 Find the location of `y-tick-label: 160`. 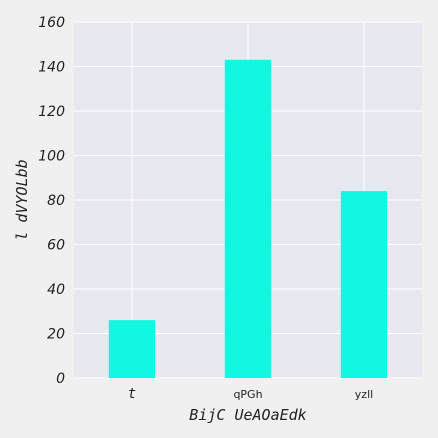

y-tick-label: 160 is located at coordinates (51, 23).